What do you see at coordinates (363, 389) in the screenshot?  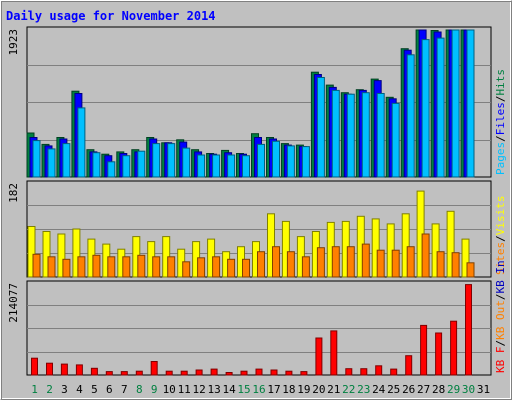 I see `day-label: 23` at bounding box center [363, 389].